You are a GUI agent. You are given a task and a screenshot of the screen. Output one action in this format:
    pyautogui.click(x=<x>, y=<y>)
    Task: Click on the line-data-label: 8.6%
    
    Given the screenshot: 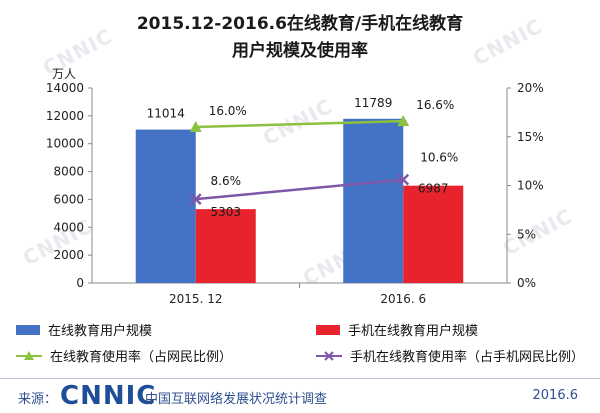 What is the action you would take?
    pyautogui.click(x=226, y=181)
    